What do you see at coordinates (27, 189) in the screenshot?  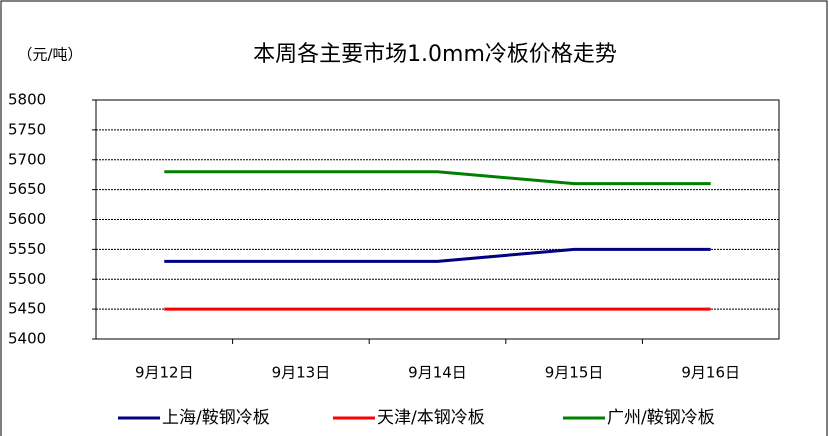 I see `y-tick-label: 5650` at bounding box center [27, 189].